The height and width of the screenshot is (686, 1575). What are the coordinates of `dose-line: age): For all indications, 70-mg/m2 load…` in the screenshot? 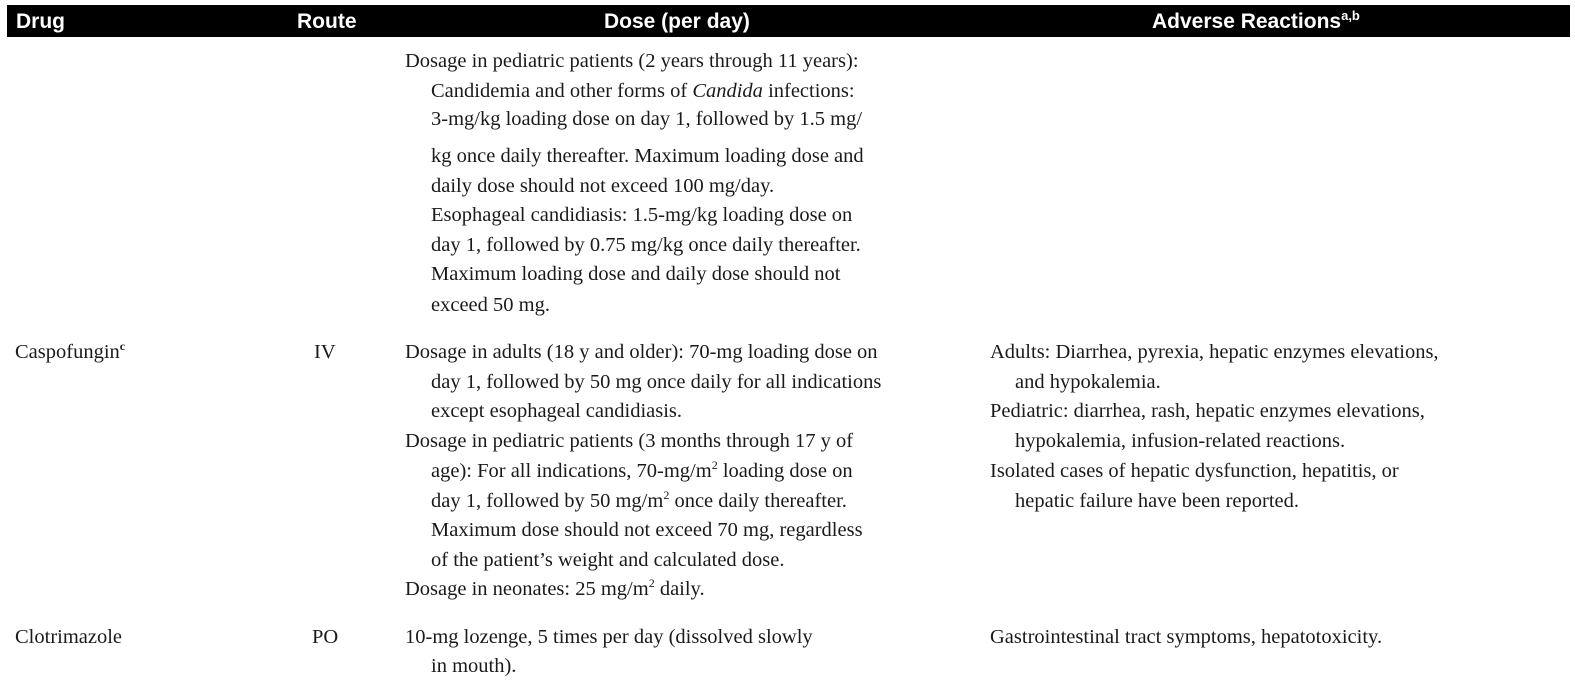 It's located at (642, 470).